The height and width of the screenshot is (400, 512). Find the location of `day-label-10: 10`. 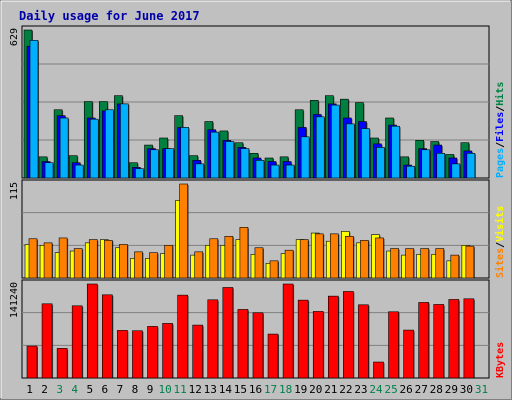

day-label-10: 10 is located at coordinates (164, 389).